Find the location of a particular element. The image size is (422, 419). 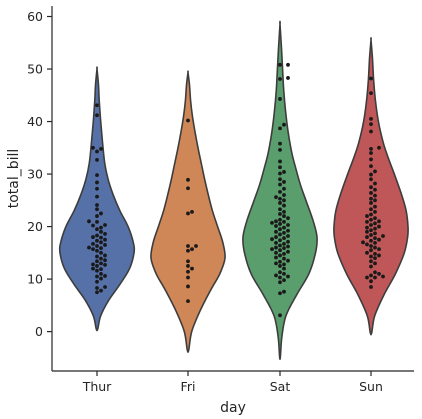

y-axis-label: total_bill is located at coordinates (14, 179).